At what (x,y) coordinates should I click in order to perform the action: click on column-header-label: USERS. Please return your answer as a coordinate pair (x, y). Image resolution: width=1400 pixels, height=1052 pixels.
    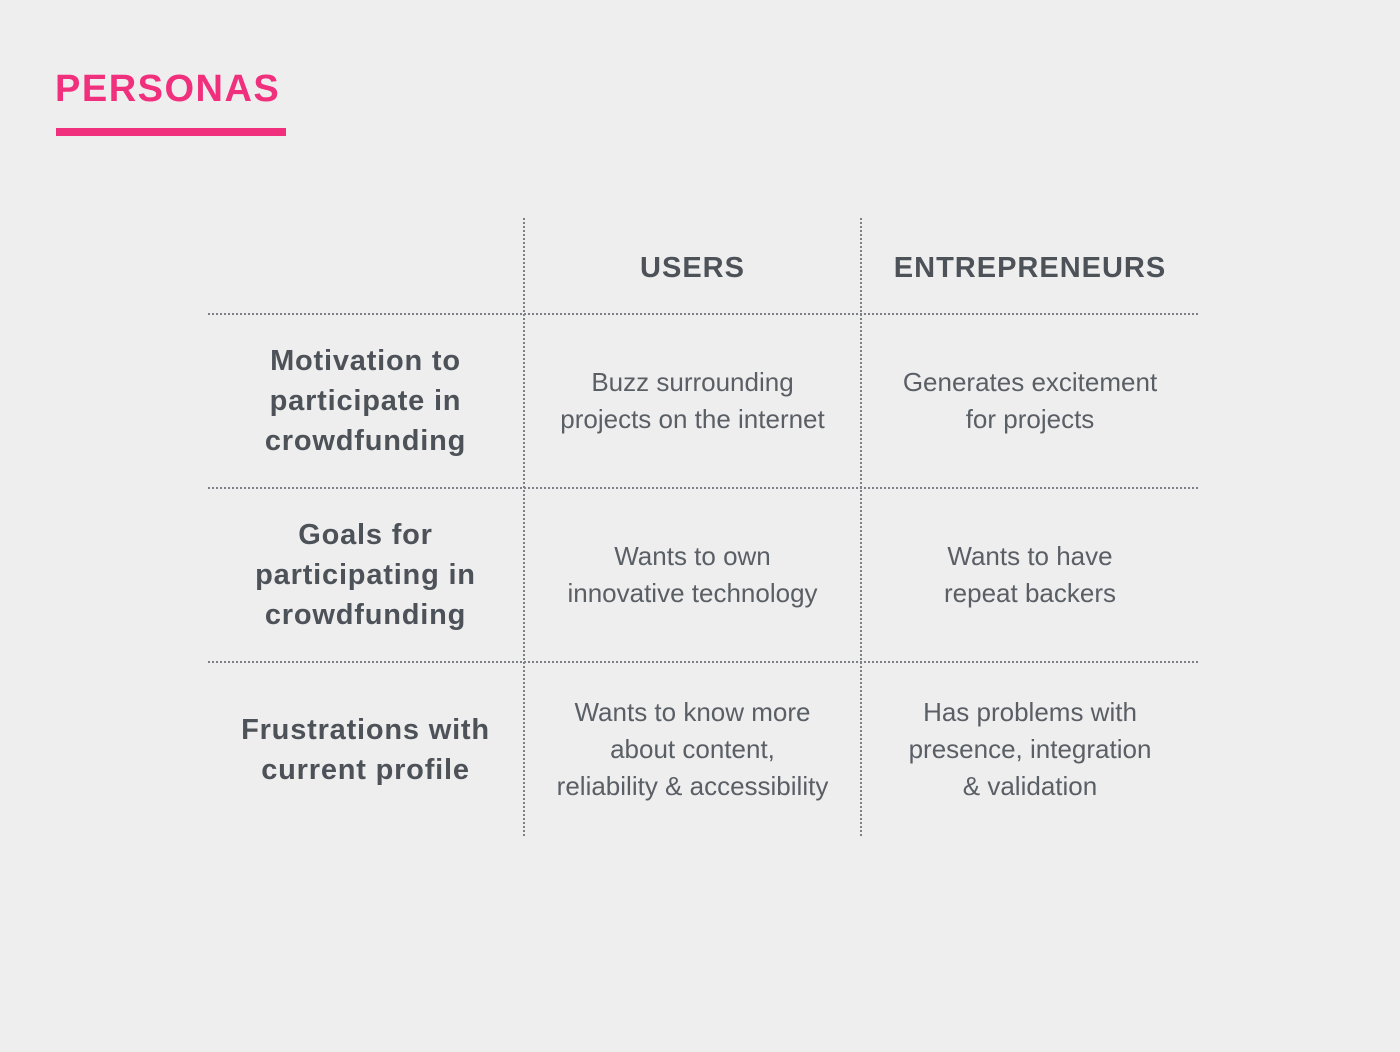
    Looking at the image, I should click on (692, 267).